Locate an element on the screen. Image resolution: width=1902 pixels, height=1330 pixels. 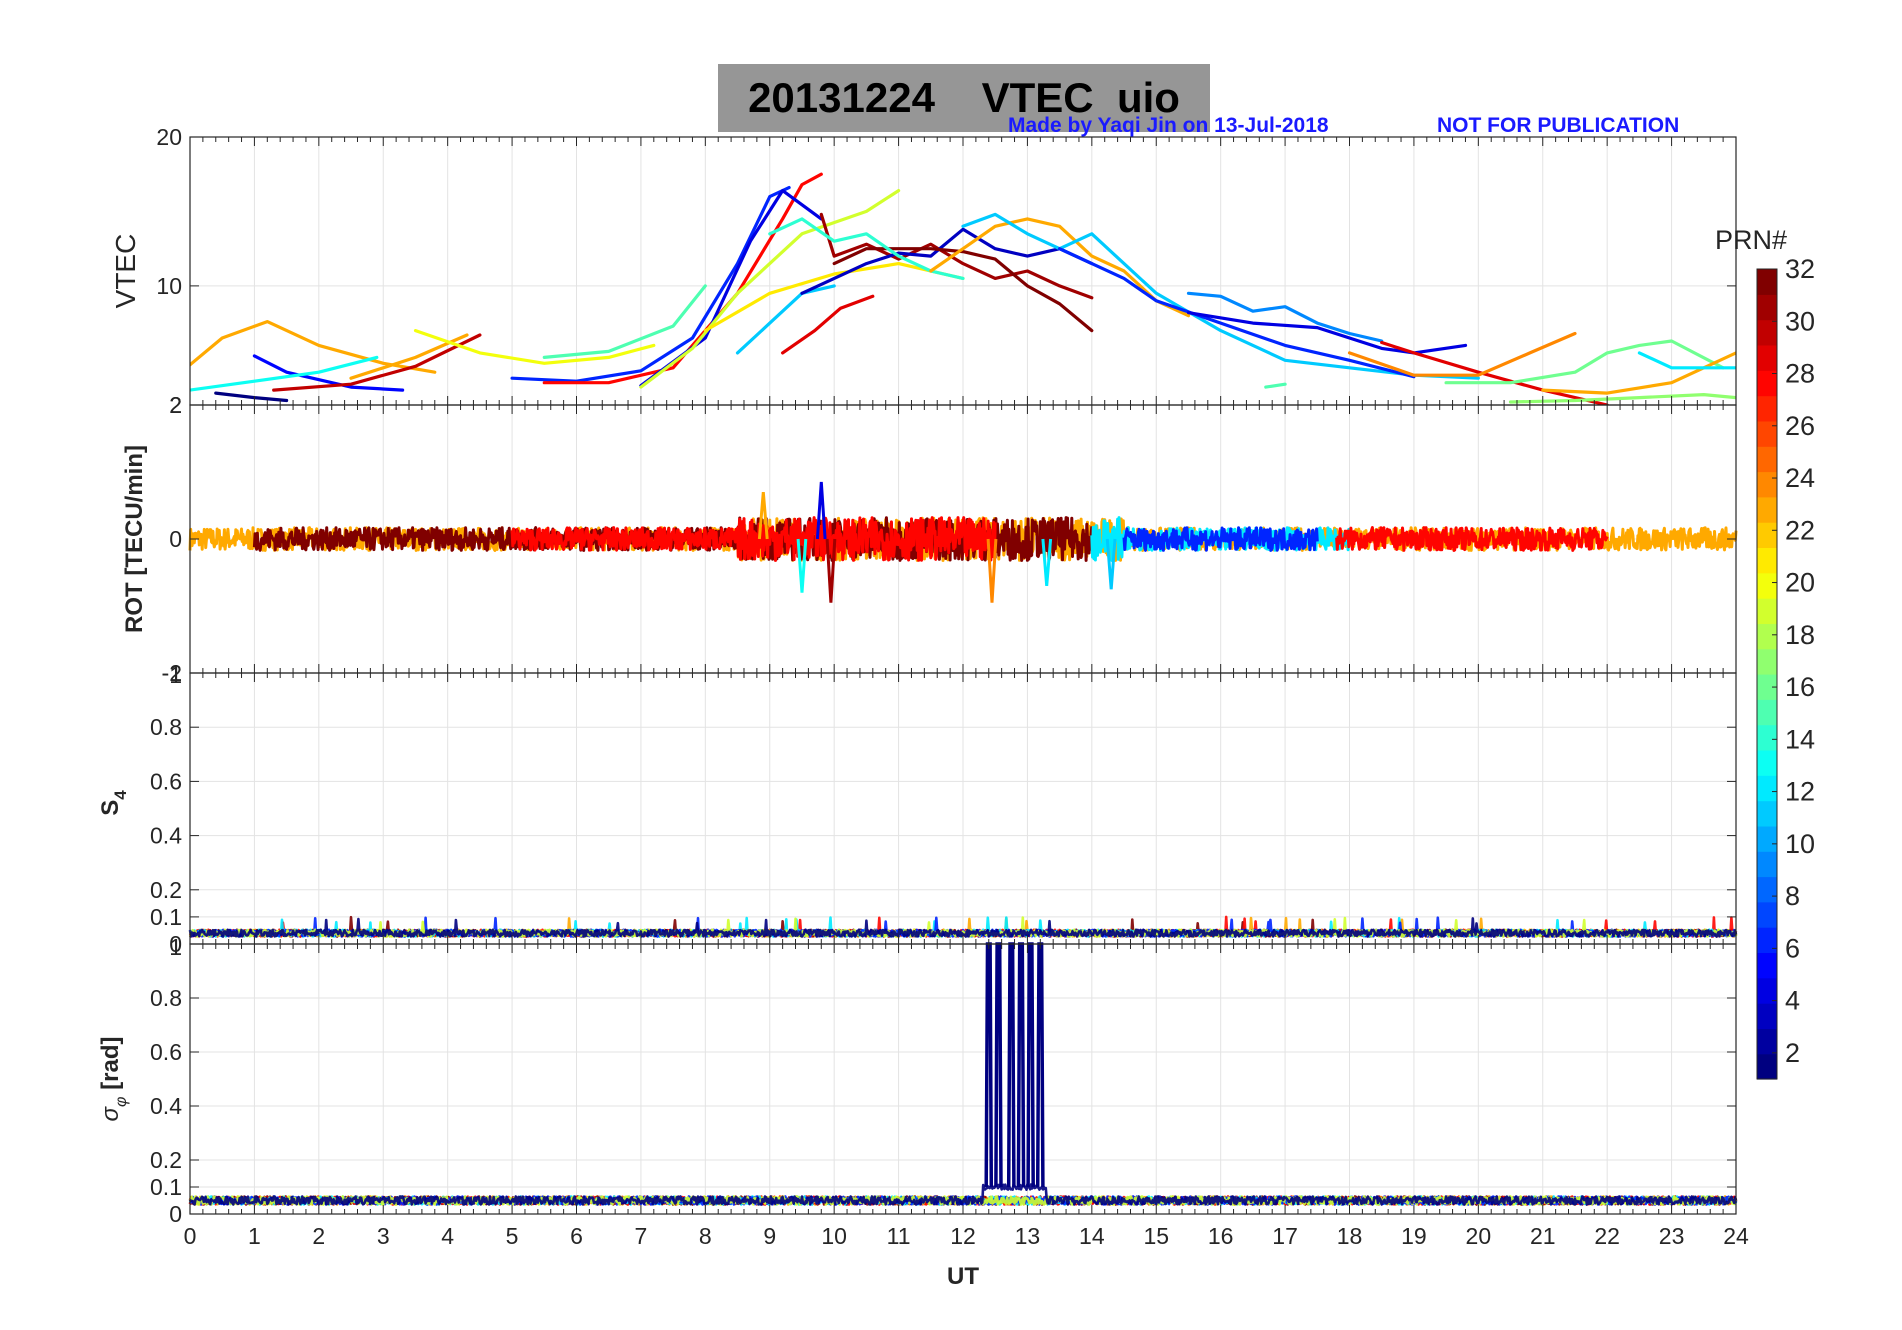
x-tick-label: 1 is located at coordinates (254, 1236).